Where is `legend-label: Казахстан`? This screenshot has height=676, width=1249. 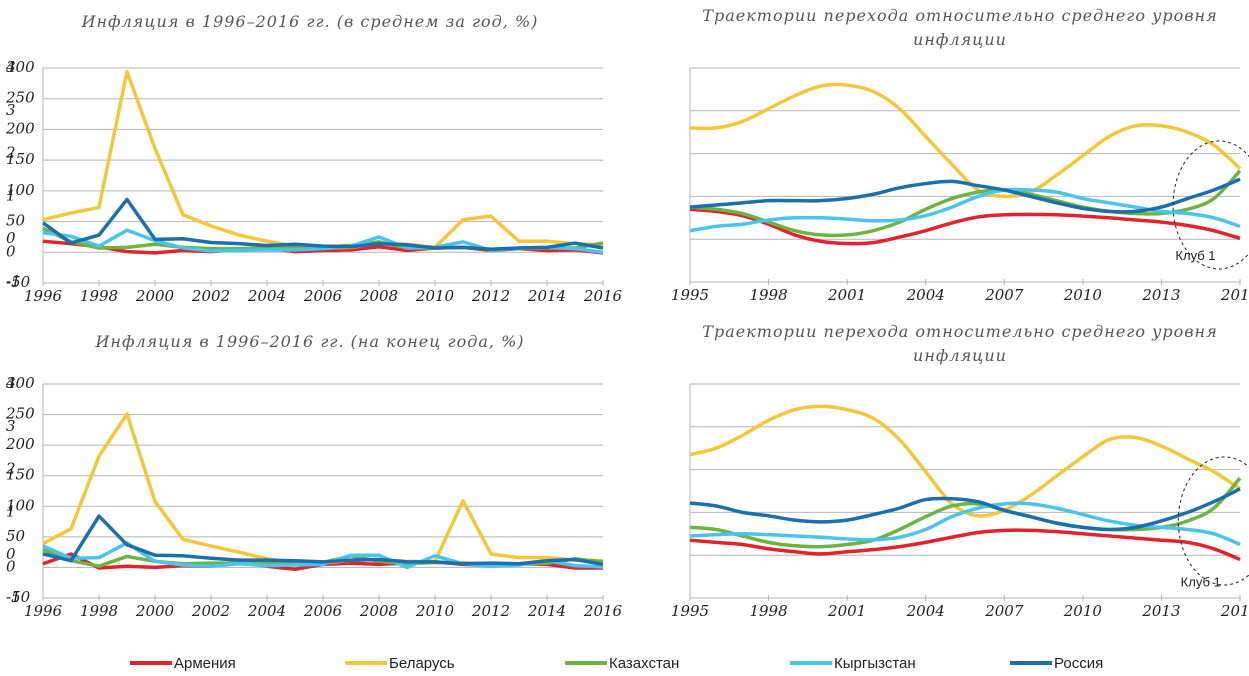 legend-label: Казахстан is located at coordinates (644, 663).